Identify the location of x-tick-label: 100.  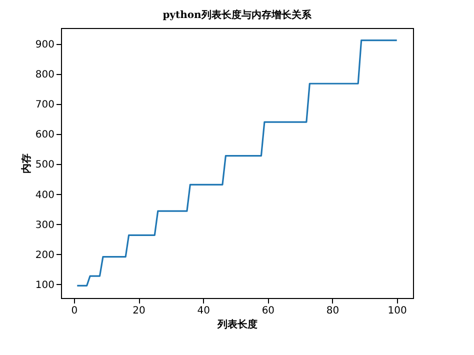
(397, 311).